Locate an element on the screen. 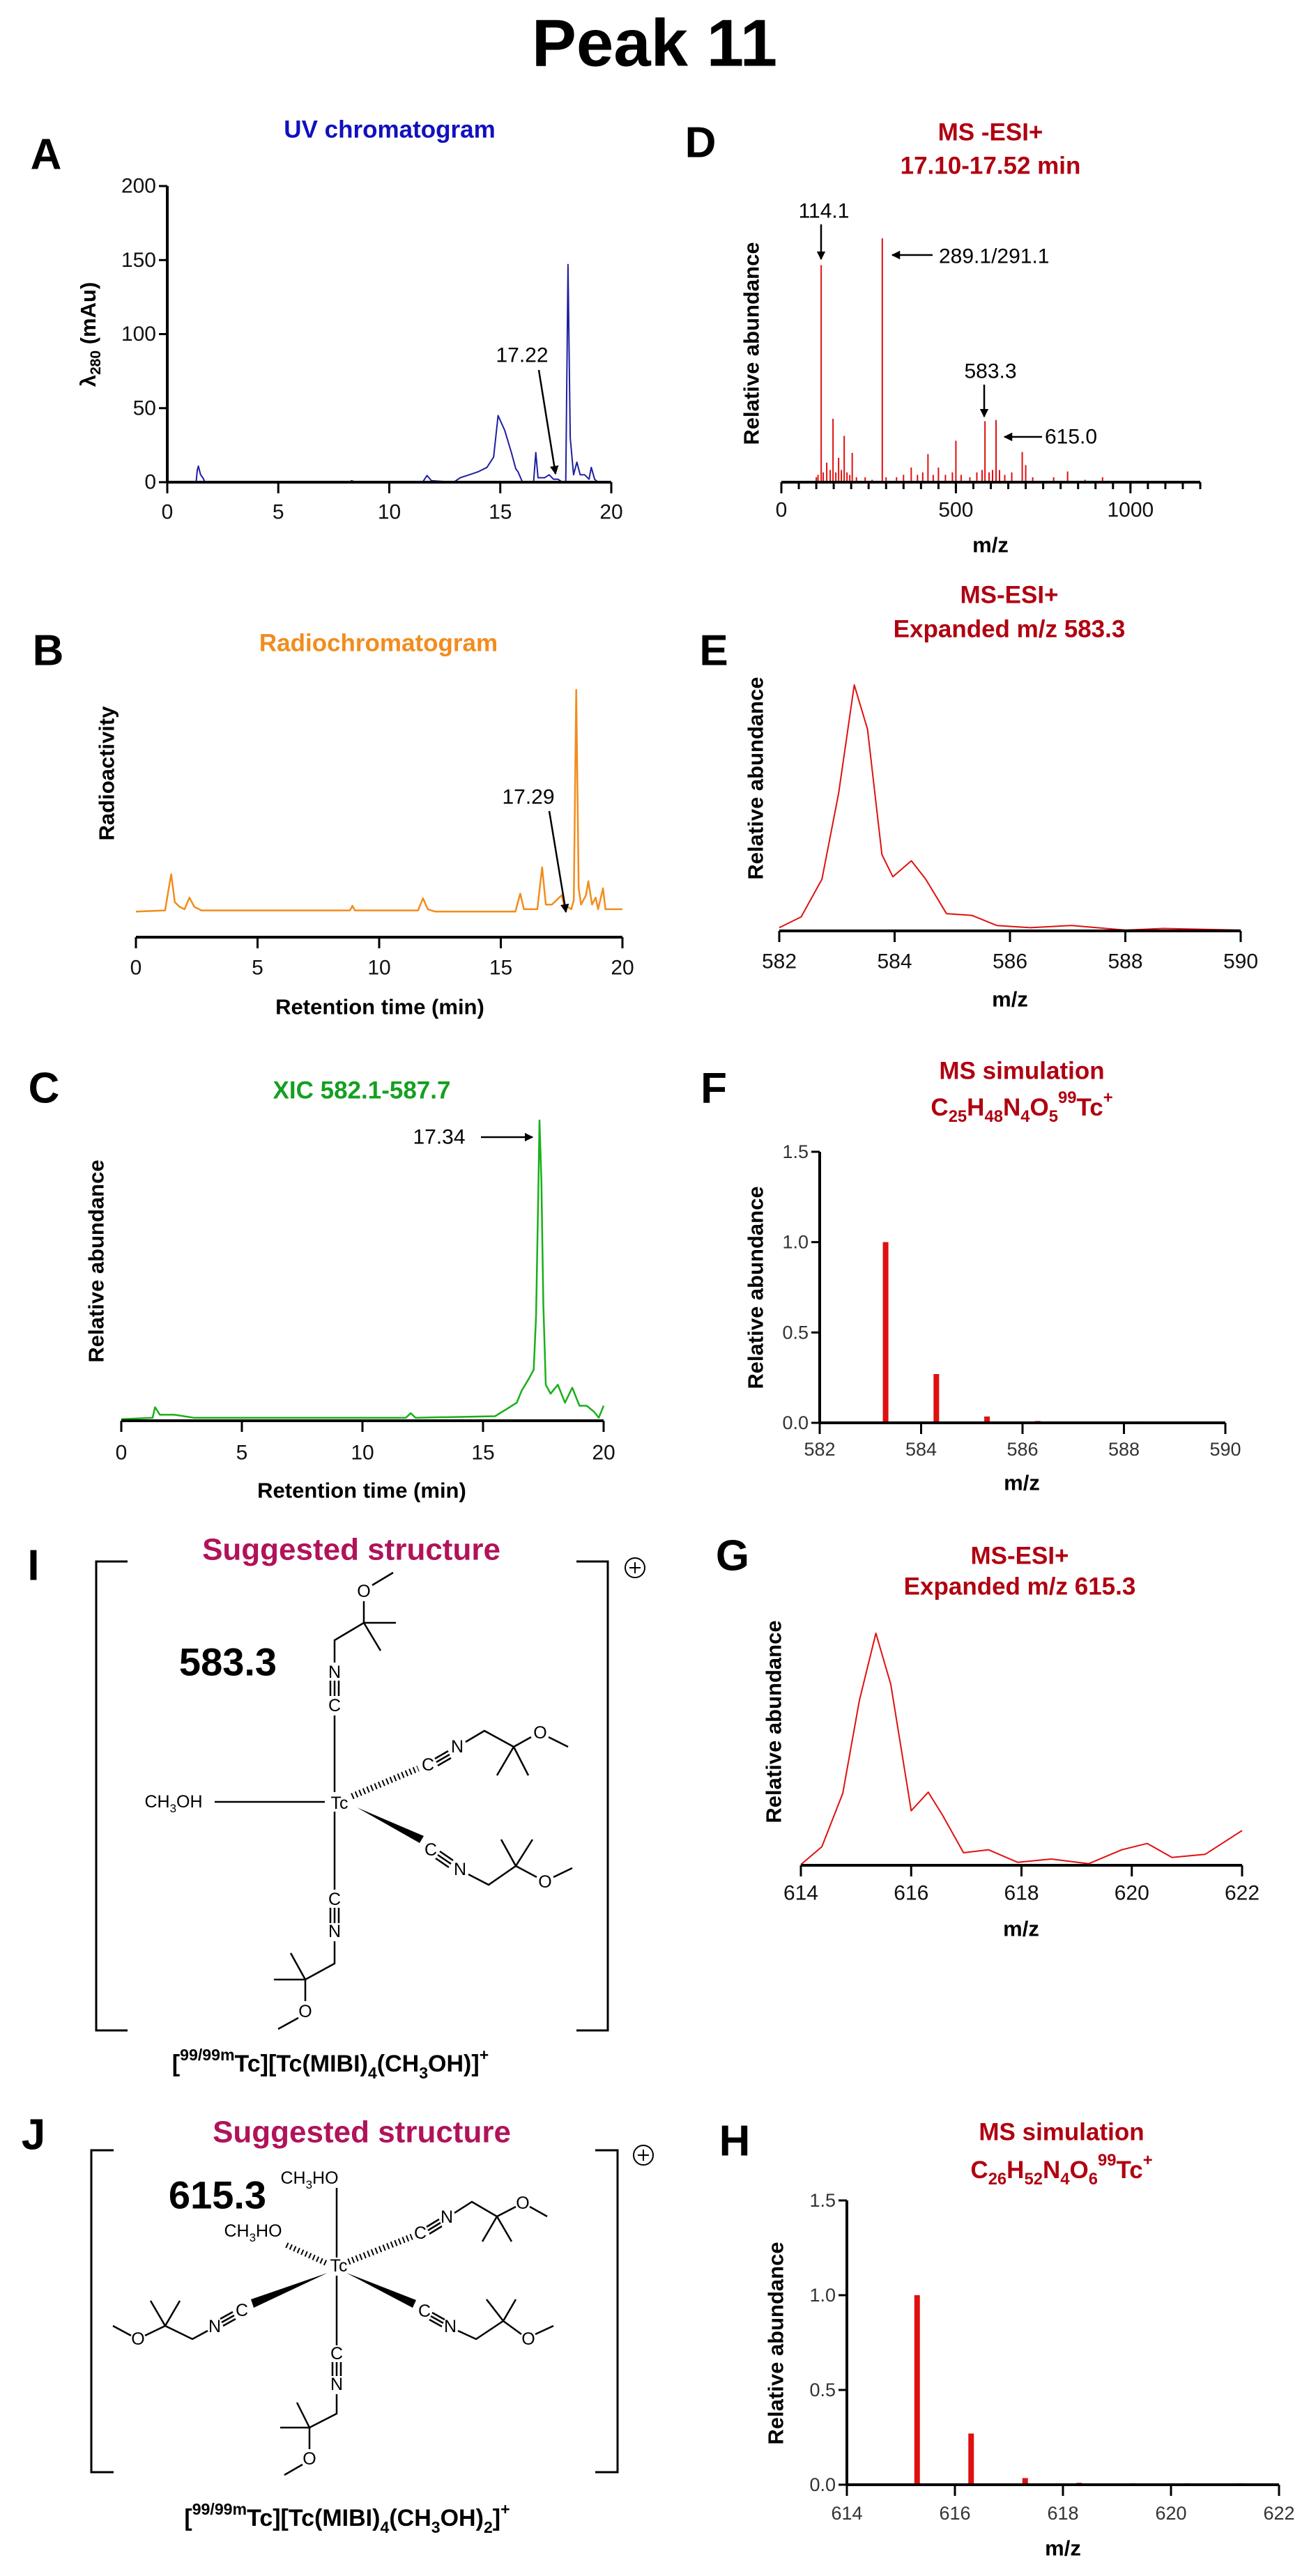  x-tick-label: 5 is located at coordinates (257, 968).